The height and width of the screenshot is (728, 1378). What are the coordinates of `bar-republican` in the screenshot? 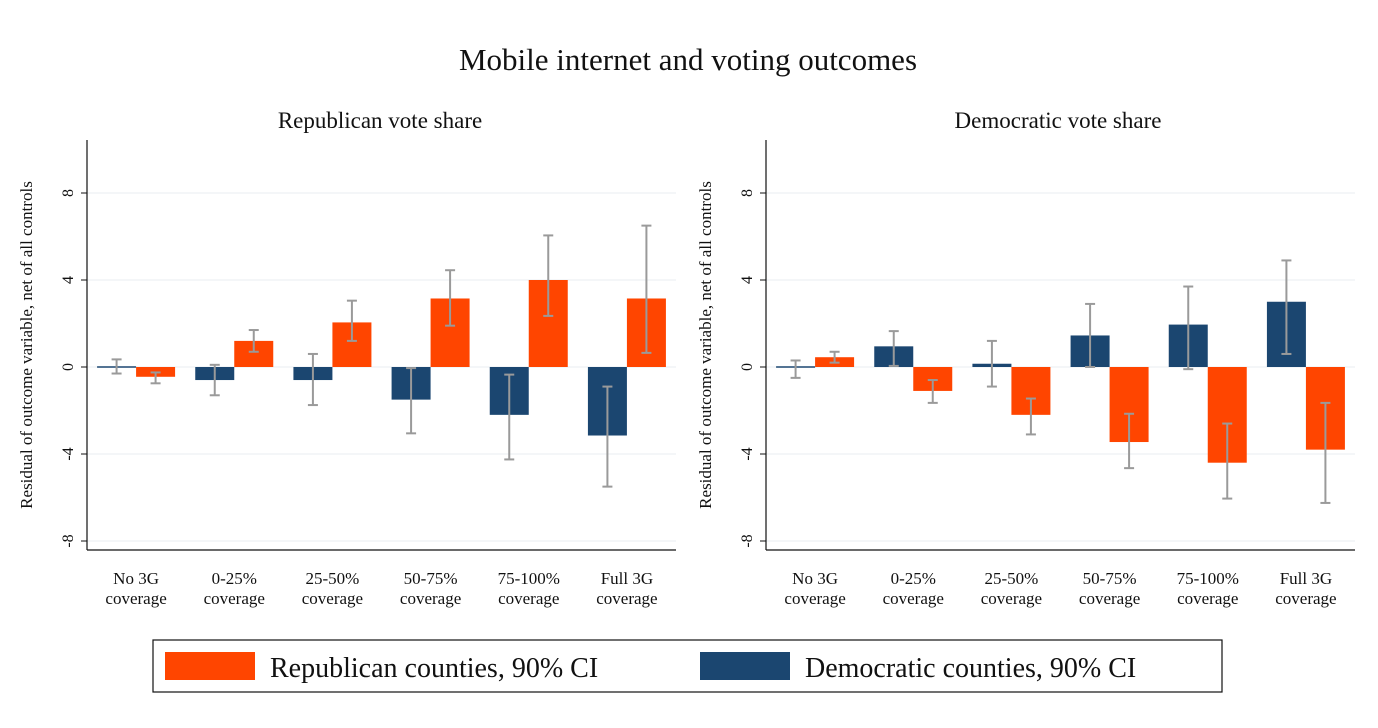 It's located at (933, 379).